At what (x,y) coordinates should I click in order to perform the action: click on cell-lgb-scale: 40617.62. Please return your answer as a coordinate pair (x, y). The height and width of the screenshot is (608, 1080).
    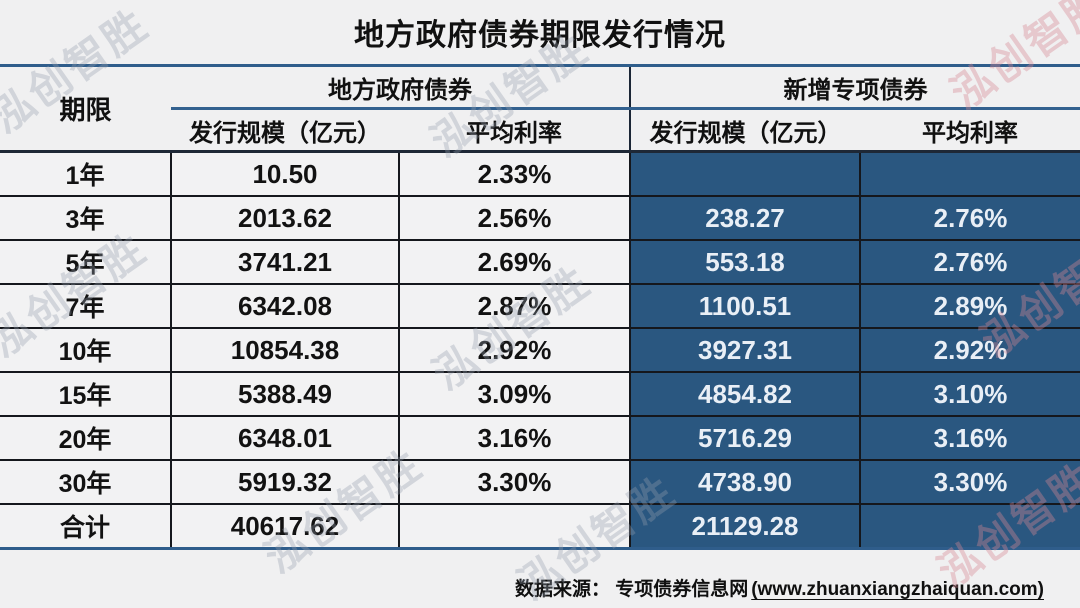
    Looking at the image, I should click on (285, 526).